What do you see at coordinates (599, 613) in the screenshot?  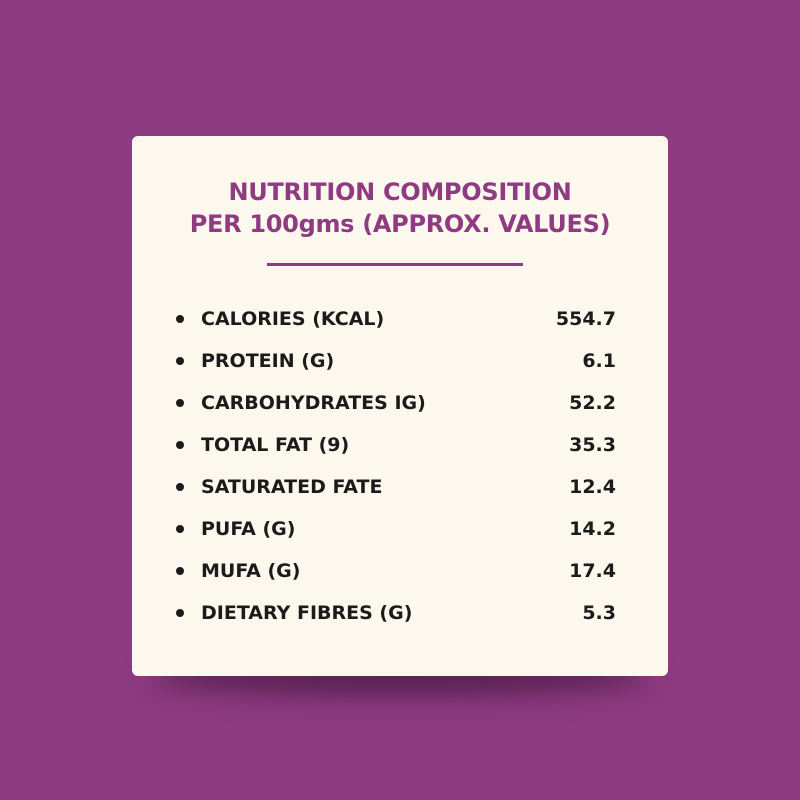 I see `nutrient-value: 5.3` at bounding box center [599, 613].